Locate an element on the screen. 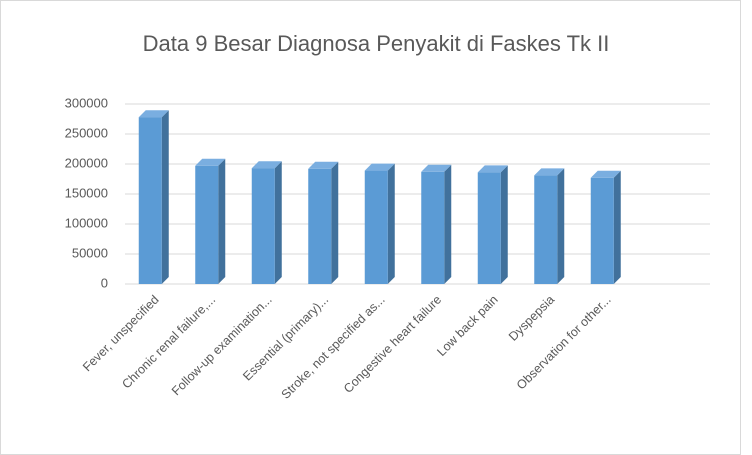  y-tick-label: 150000 is located at coordinates (86, 192).